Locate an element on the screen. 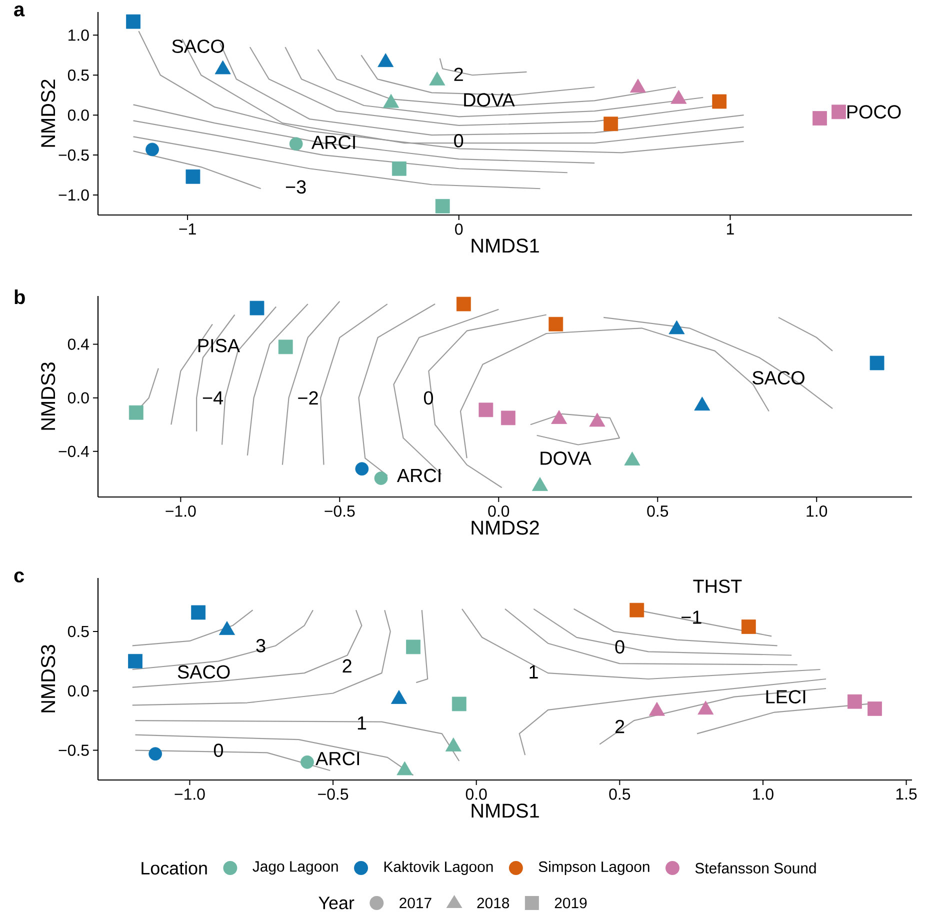  legend-label: Stefansson Sound is located at coordinates (755, 868).